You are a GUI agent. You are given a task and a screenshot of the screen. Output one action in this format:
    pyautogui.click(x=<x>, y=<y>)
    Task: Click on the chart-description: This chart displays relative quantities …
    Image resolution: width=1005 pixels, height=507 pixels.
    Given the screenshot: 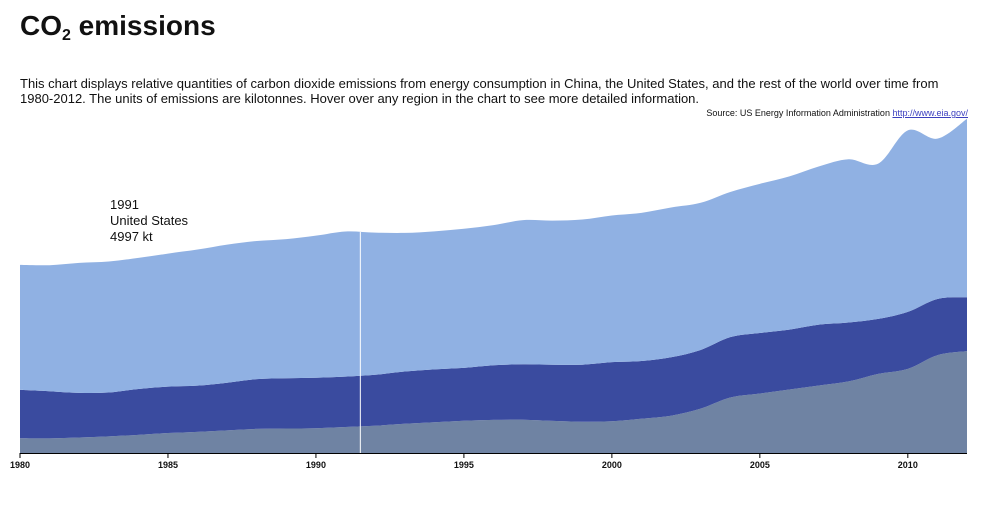 What is the action you would take?
    pyautogui.click(x=479, y=91)
    